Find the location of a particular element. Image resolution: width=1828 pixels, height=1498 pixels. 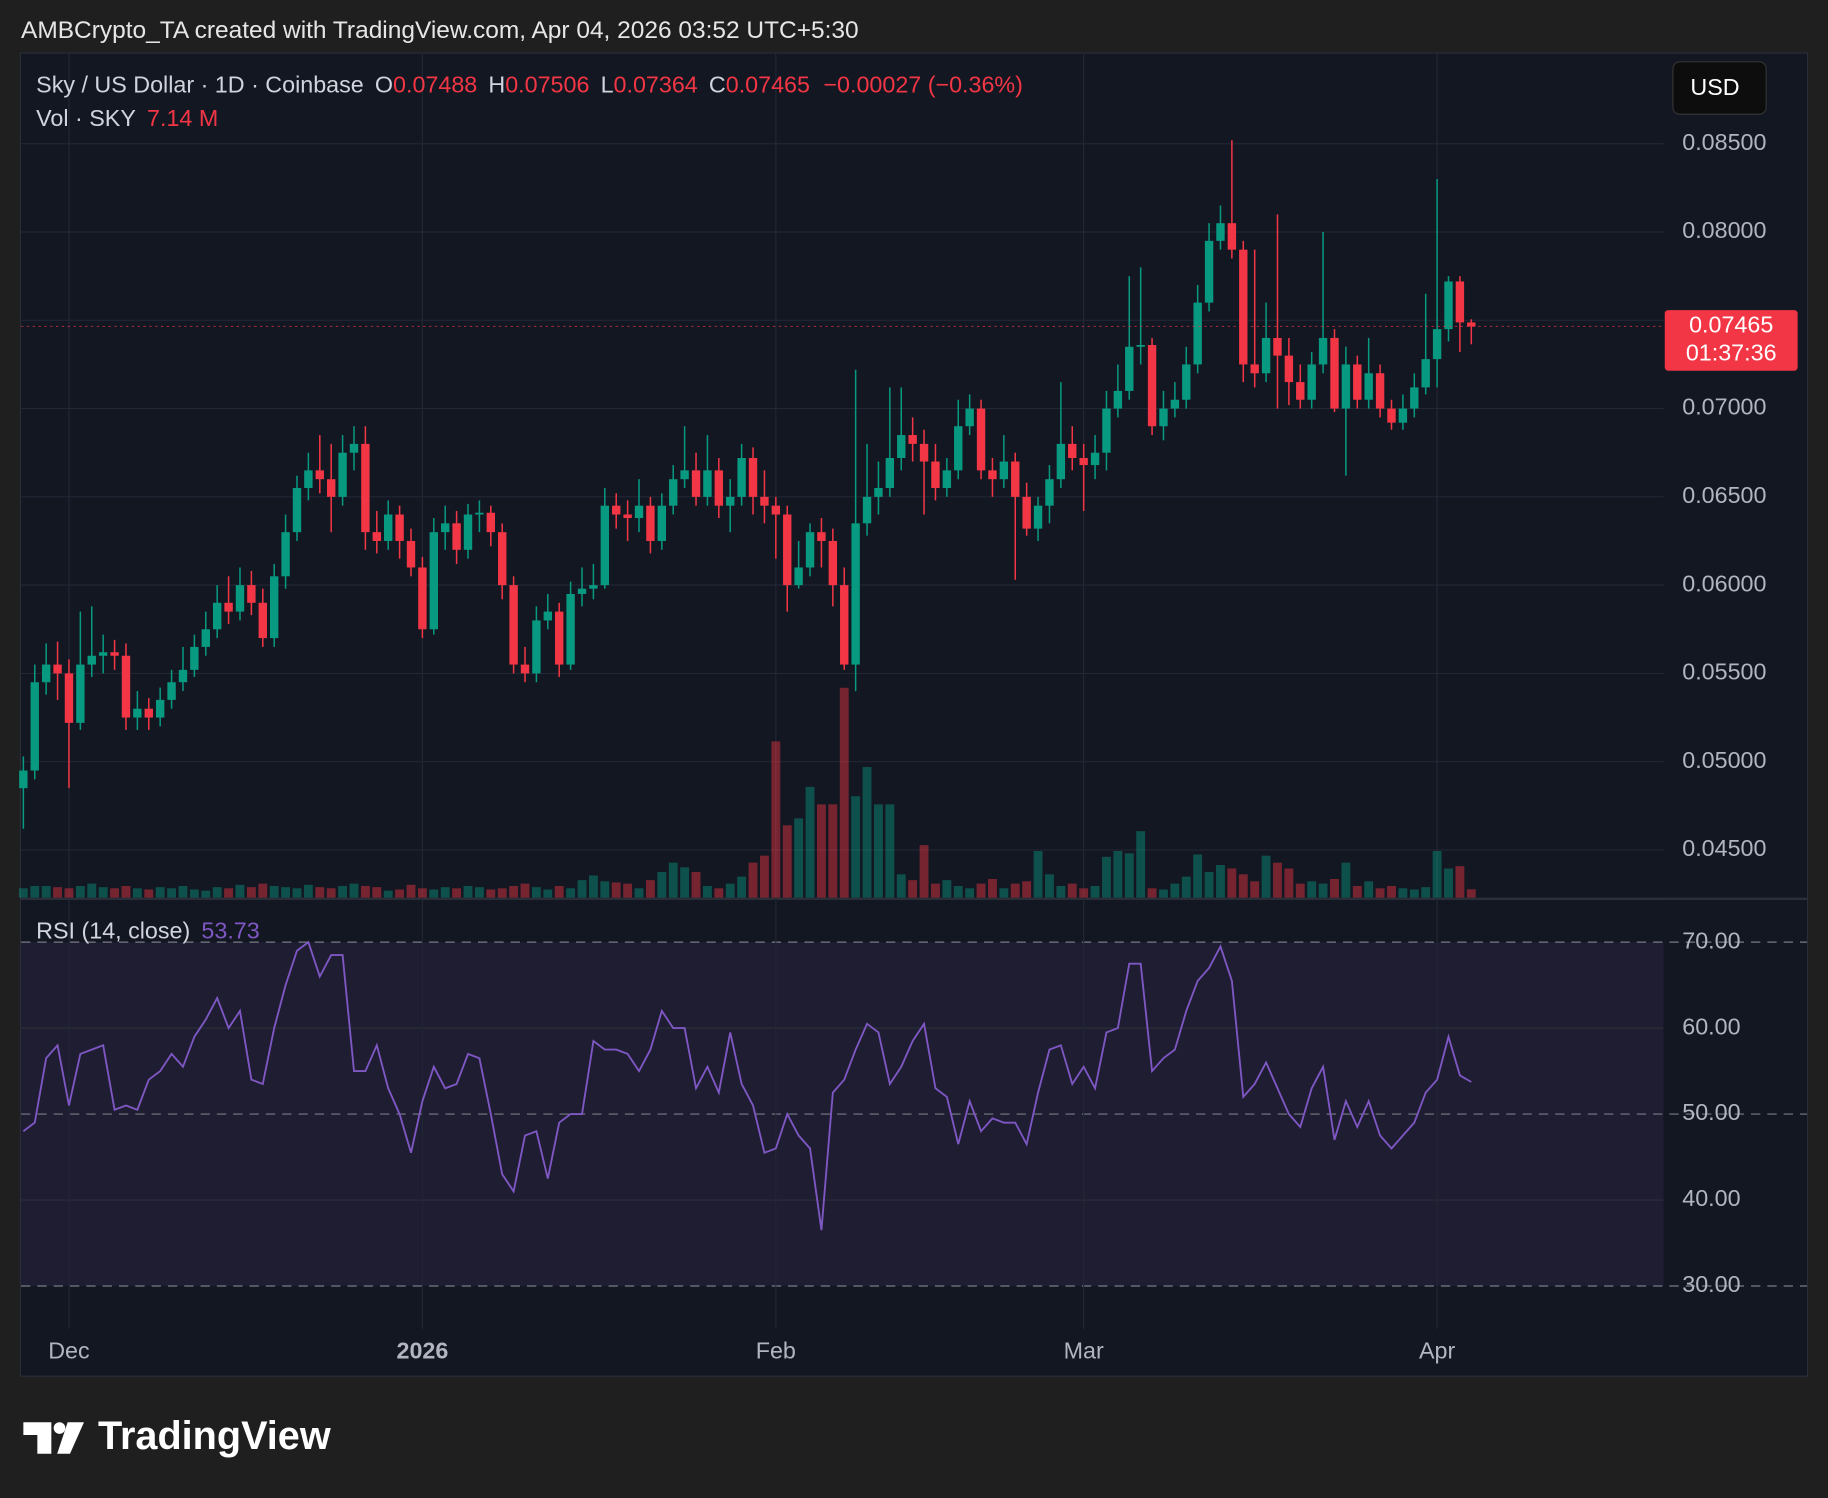

x-tick-label: Apr is located at coordinates (1437, 1350).